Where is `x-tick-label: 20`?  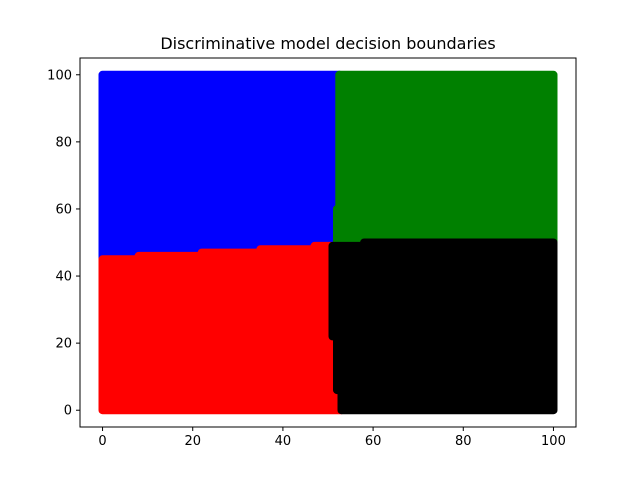
x-tick-label: 20 is located at coordinates (192, 441).